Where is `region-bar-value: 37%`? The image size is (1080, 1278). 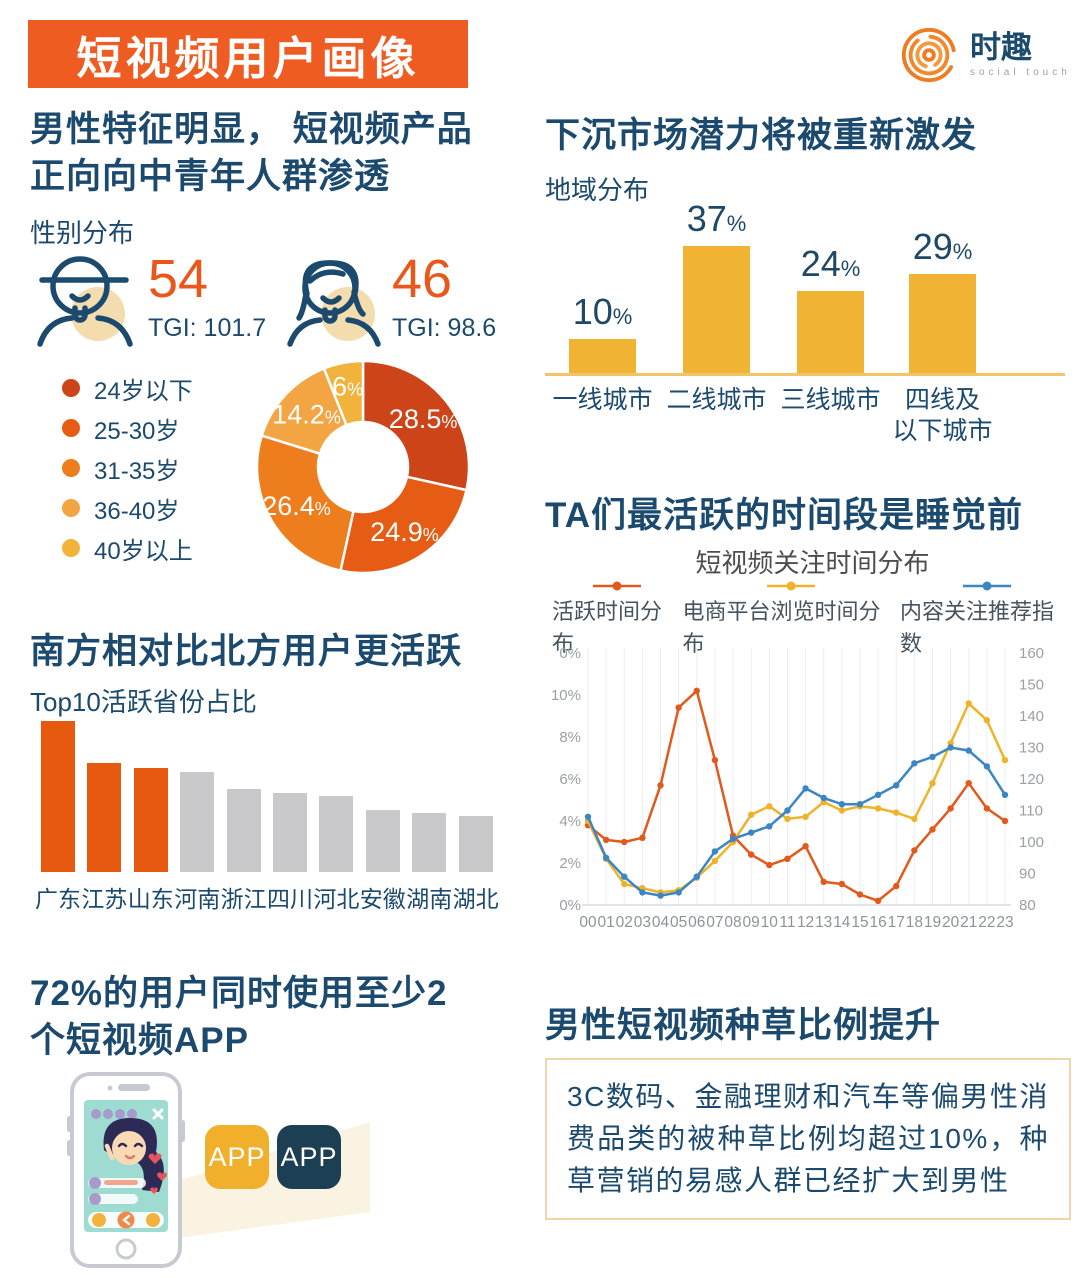
region-bar-value: 37% is located at coordinates (716, 218).